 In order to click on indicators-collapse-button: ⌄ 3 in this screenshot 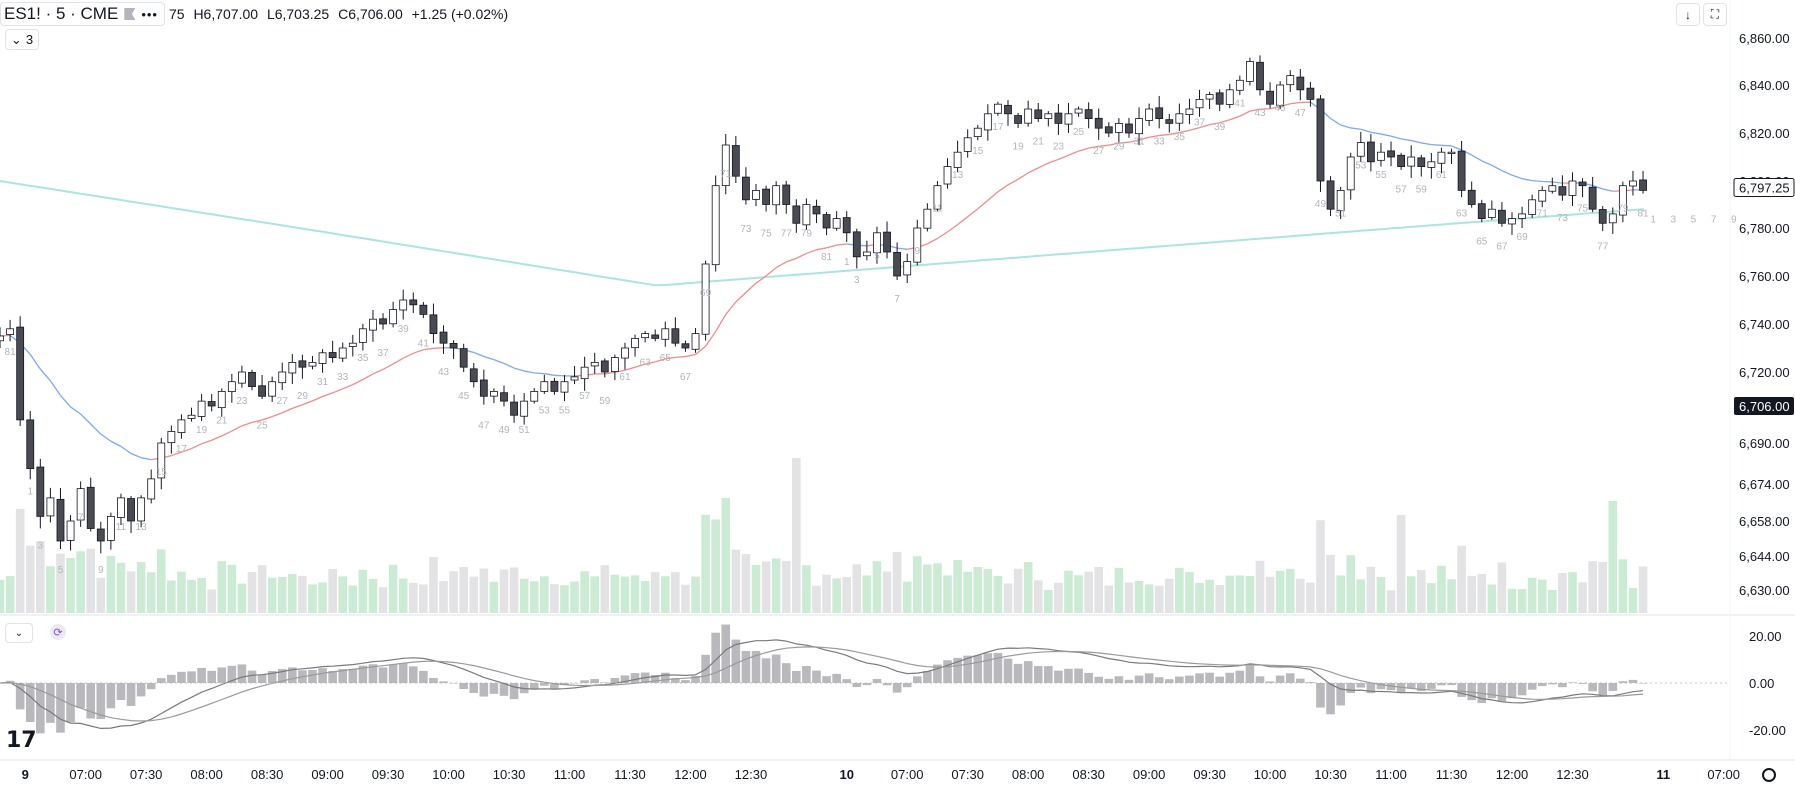, I will do `click(22, 39)`.